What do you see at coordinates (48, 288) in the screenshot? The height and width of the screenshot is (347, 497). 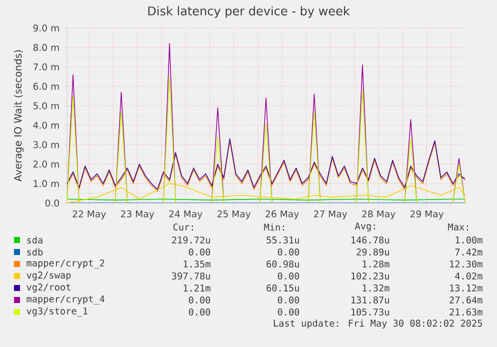 I see `legend-label: vg2/root` at bounding box center [48, 288].